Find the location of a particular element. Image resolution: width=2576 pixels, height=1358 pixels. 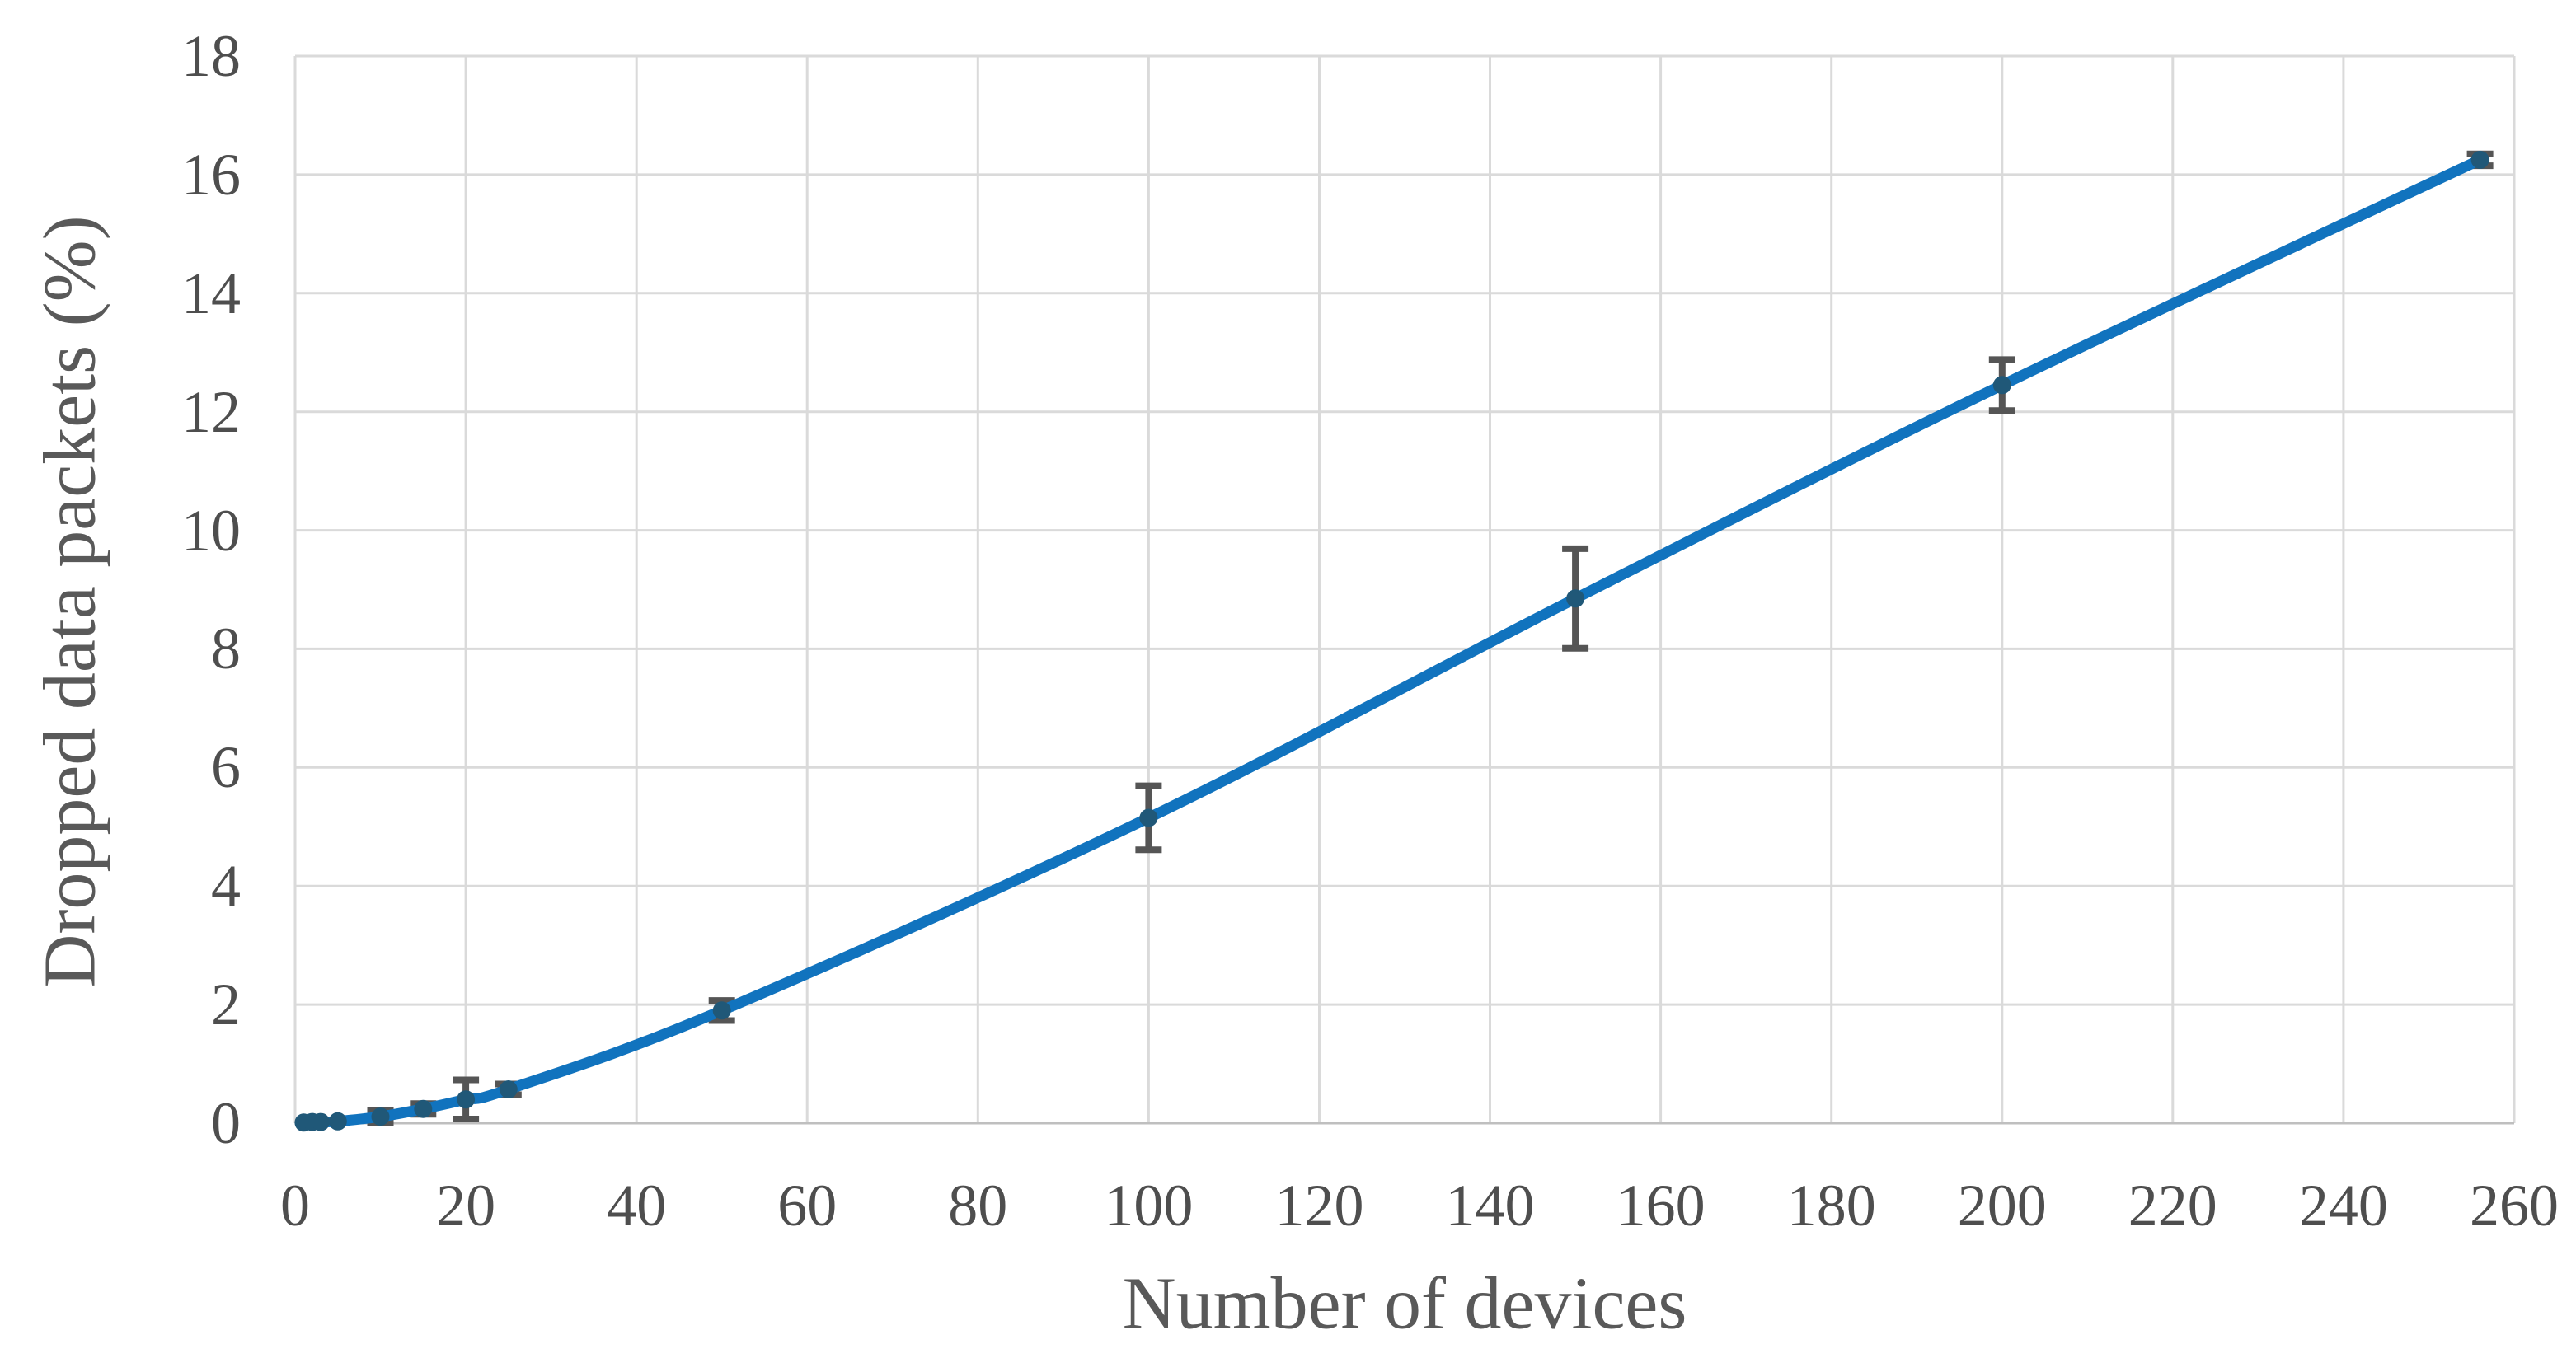

y-axis-title: Dropped data packets (%) is located at coordinates (70, 601).